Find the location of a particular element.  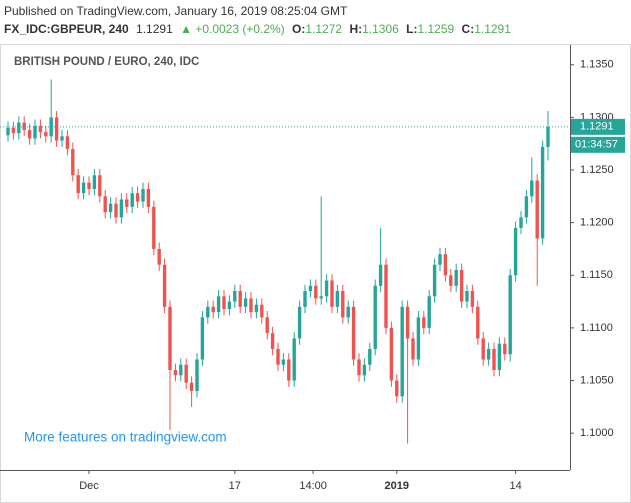

symbol: FX_IDC:GBPEUR, 240 is located at coordinates (66, 29).